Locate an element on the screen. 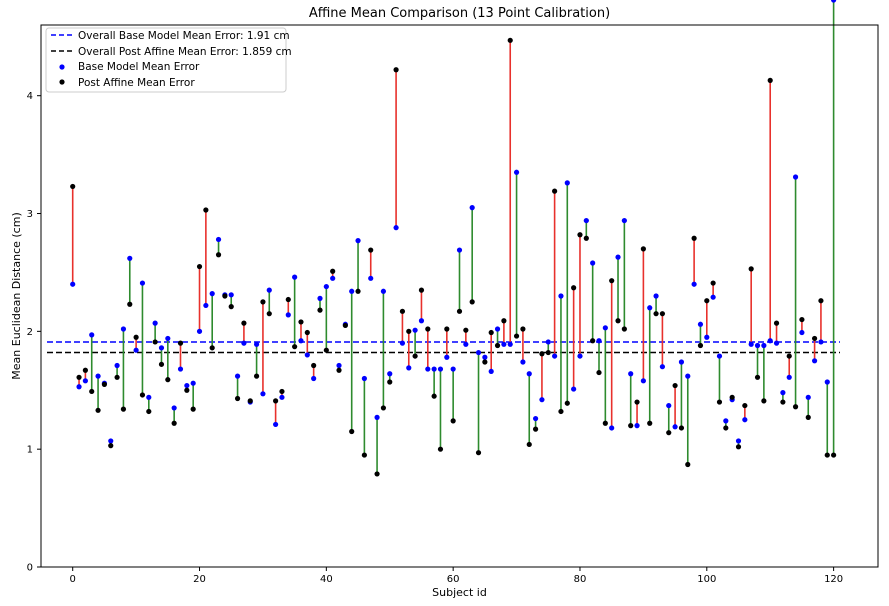 This screenshot has width=889, height=606. y-axis-ticks: 0 1 2 3 4 is located at coordinates (34, 332).